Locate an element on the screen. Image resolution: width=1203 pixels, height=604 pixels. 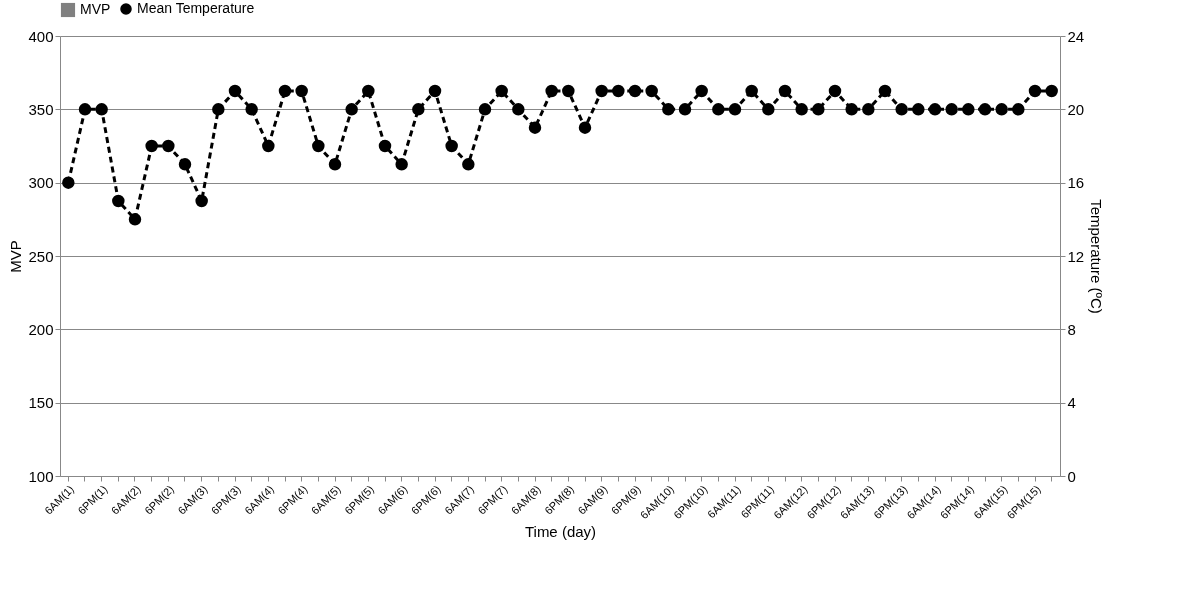
legend-label: Mean Temperature is located at coordinates (196, 8).